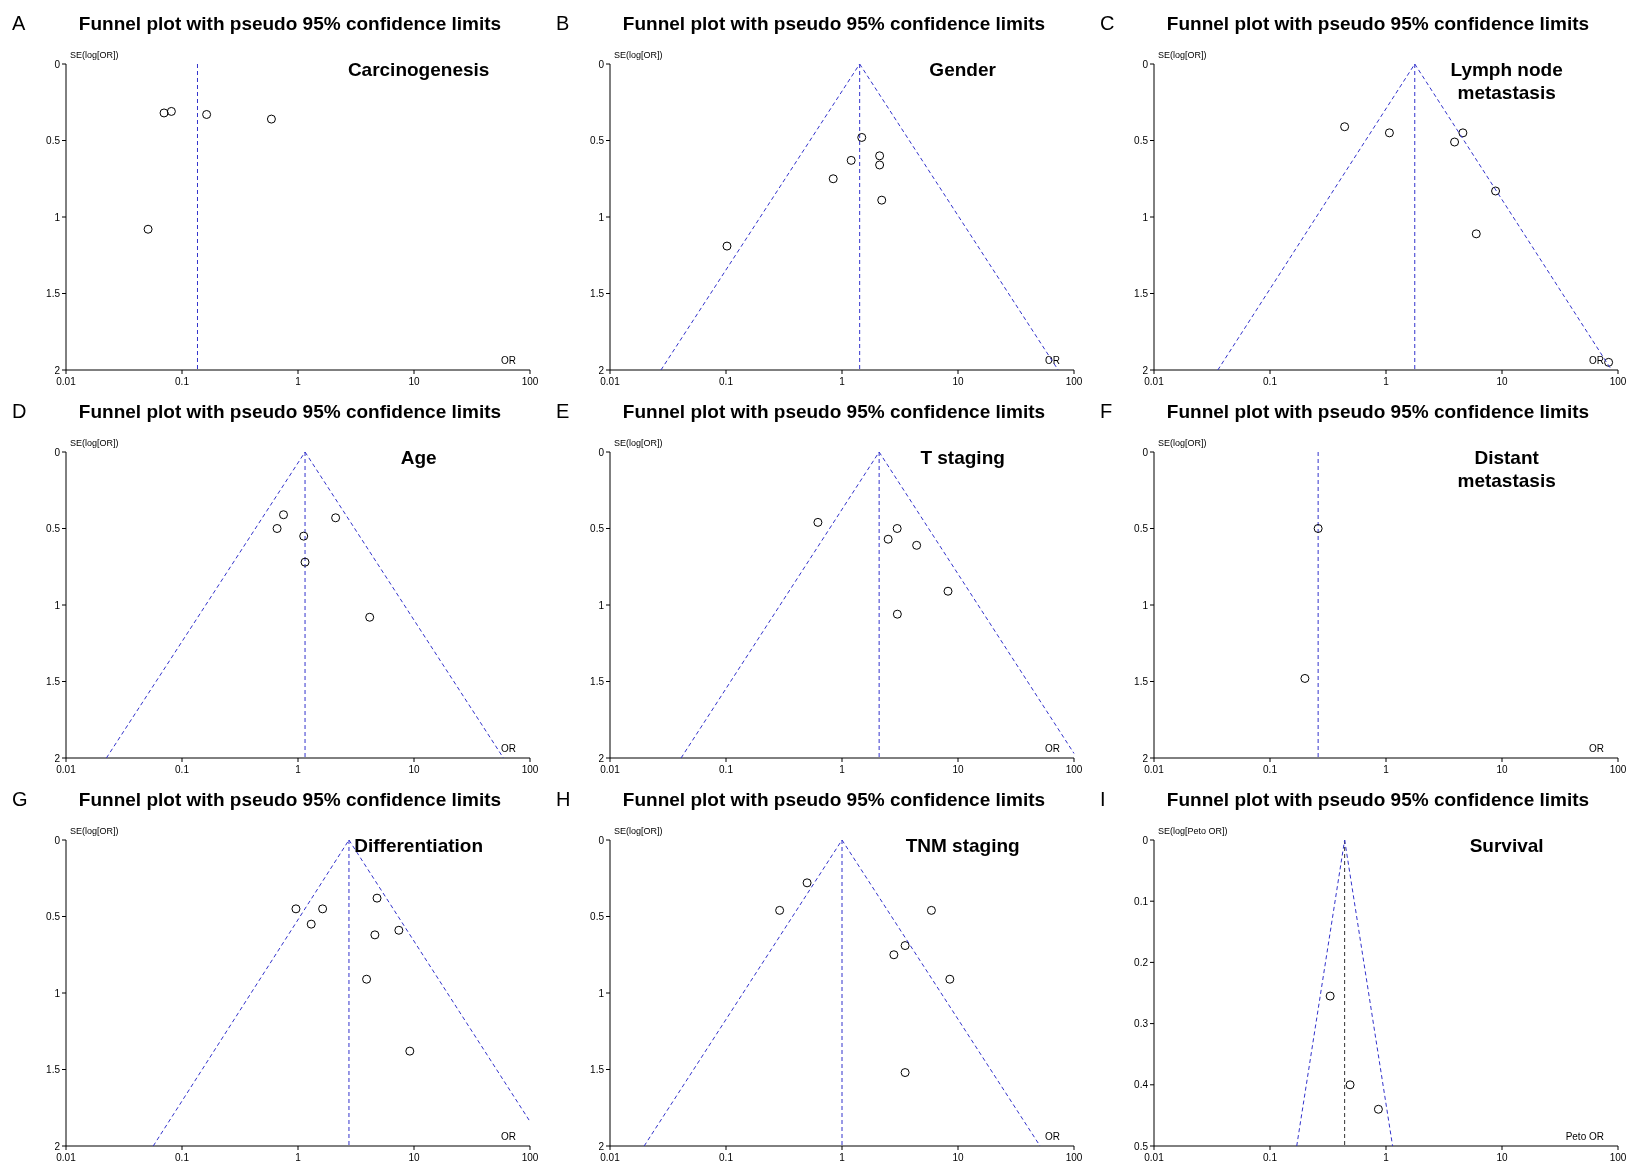 The width and height of the screenshot is (1648, 1171). I want to click on y-tick-label: 0.4, so click(1141, 1085).